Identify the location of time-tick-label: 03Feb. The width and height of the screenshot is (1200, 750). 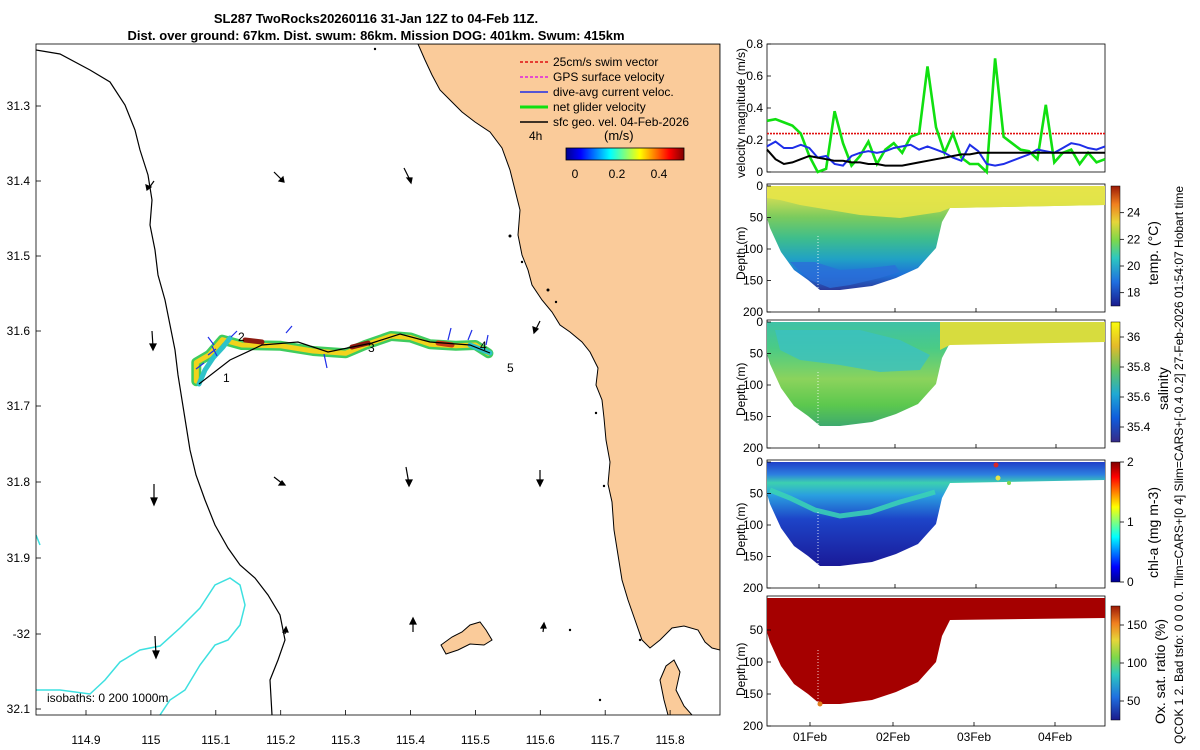
(974, 737).